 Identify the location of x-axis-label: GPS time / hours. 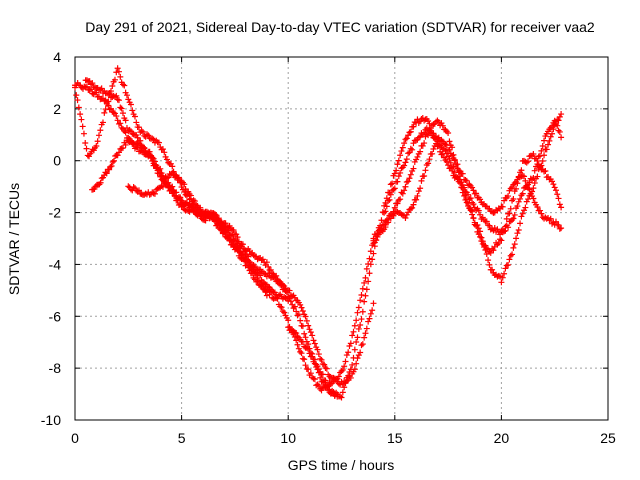
(341, 465).